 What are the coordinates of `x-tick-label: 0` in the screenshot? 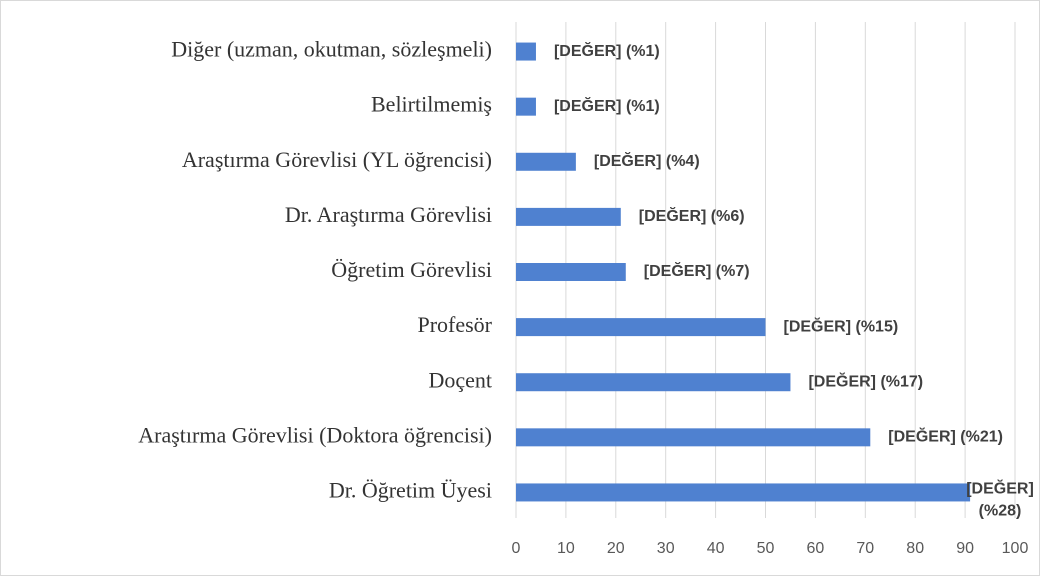 It's located at (516, 548).